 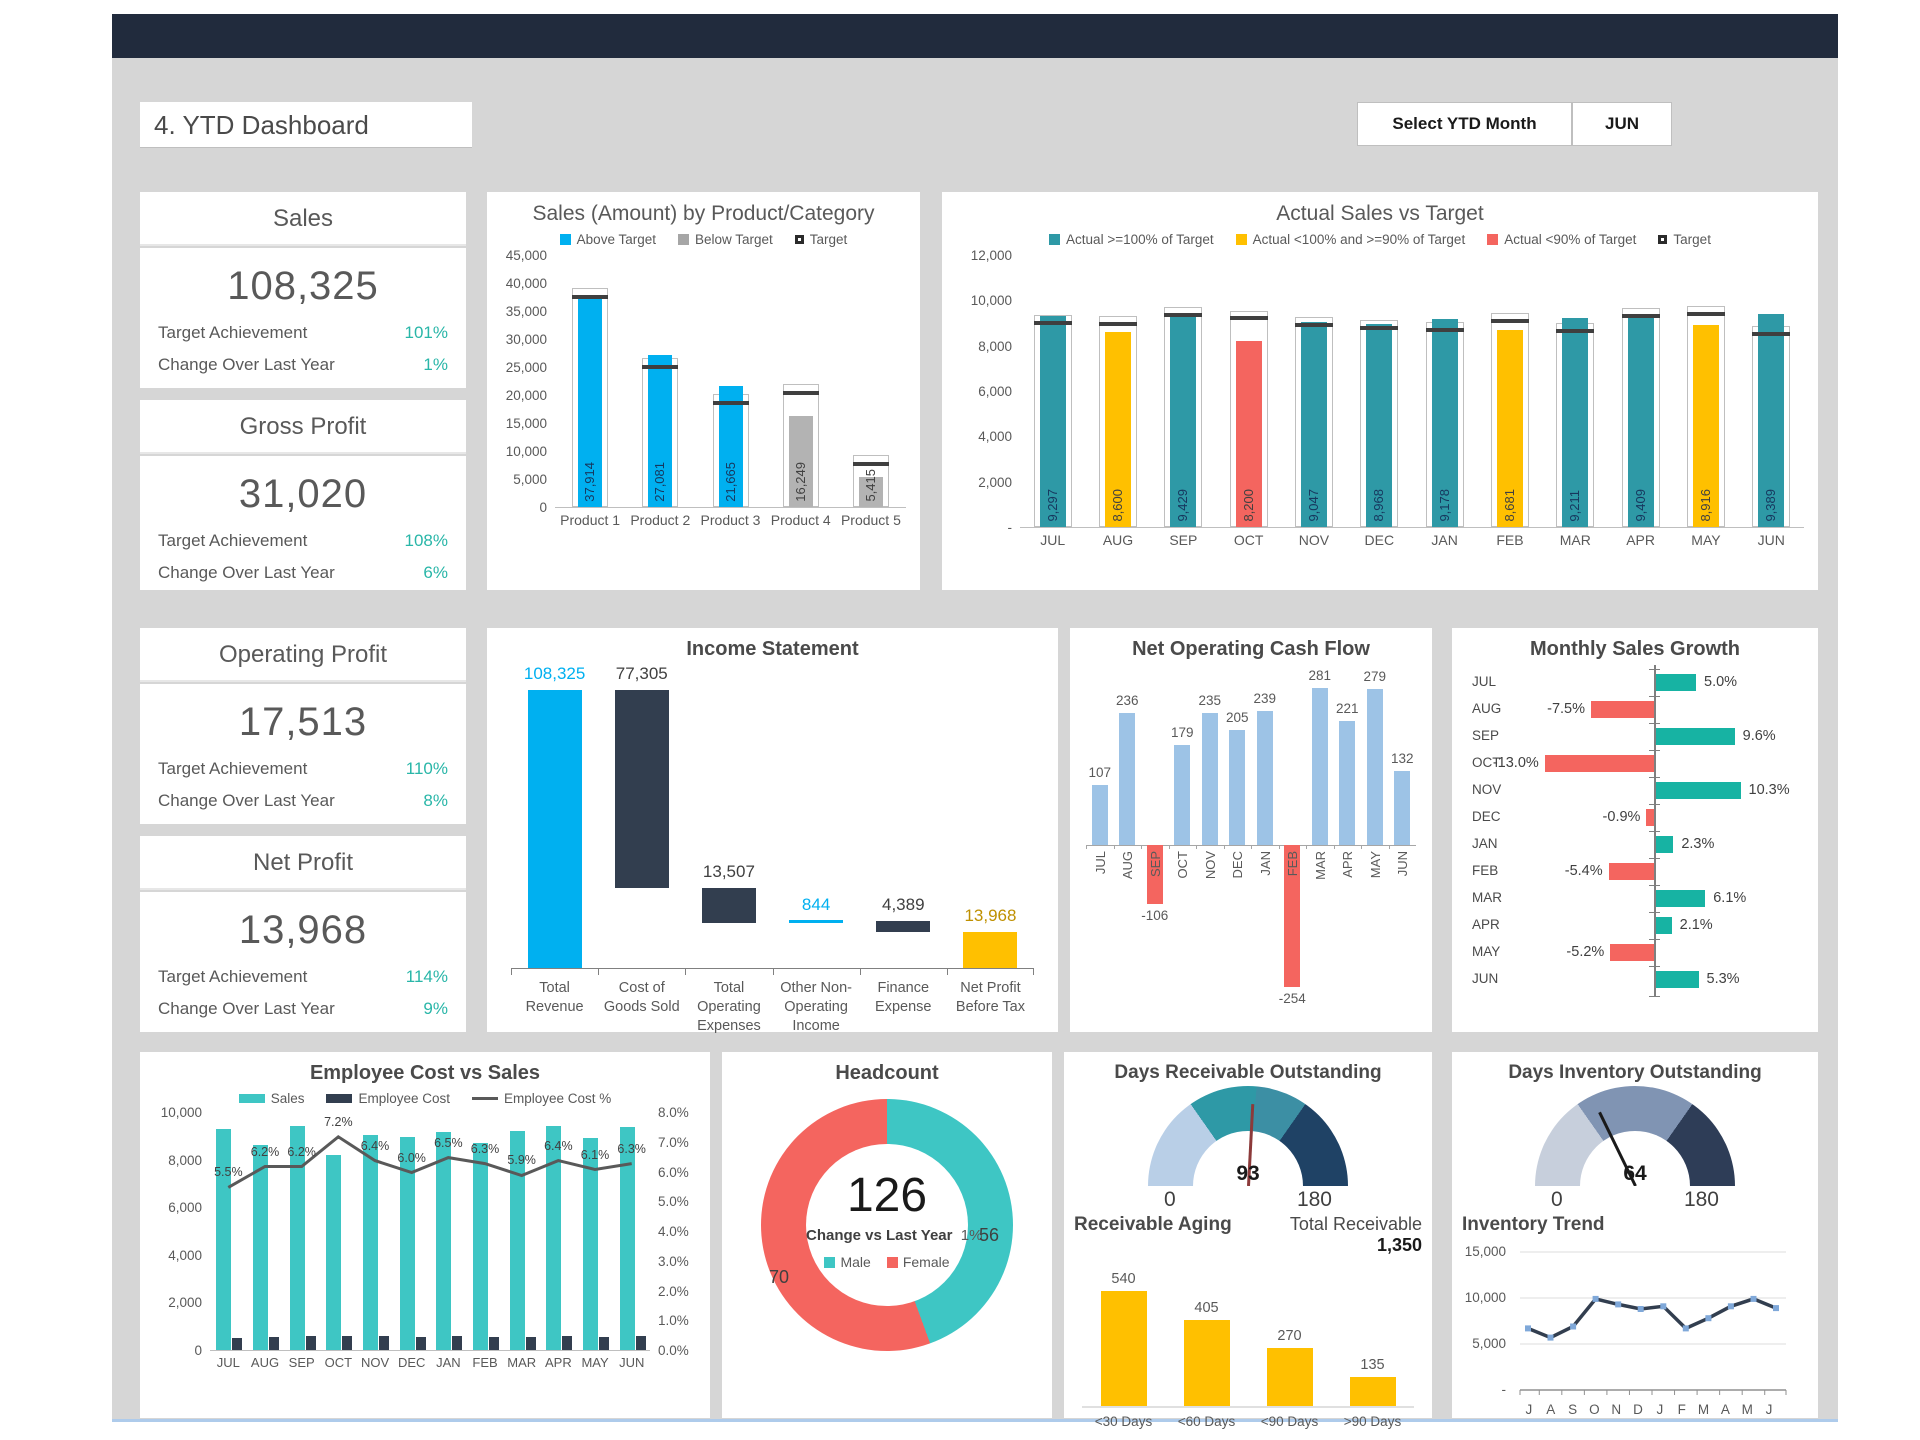 I want to click on x-tick-label: AUG, so click(x=1128, y=865).